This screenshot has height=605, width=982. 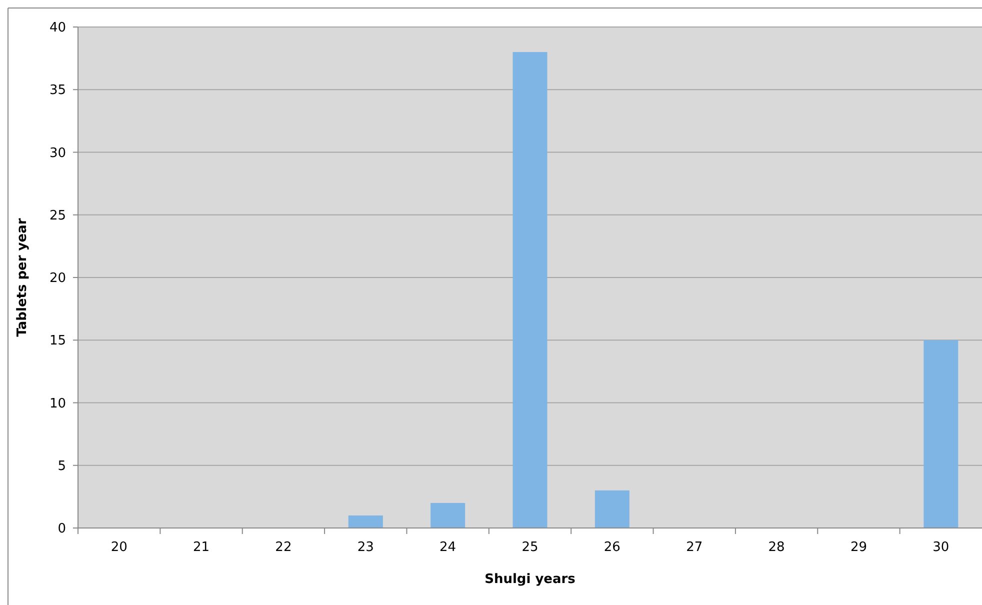 What do you see at coordinates (365, 547) in the screenshot?
I see `x-tick-label: 23` at bounding box center [365, 547].